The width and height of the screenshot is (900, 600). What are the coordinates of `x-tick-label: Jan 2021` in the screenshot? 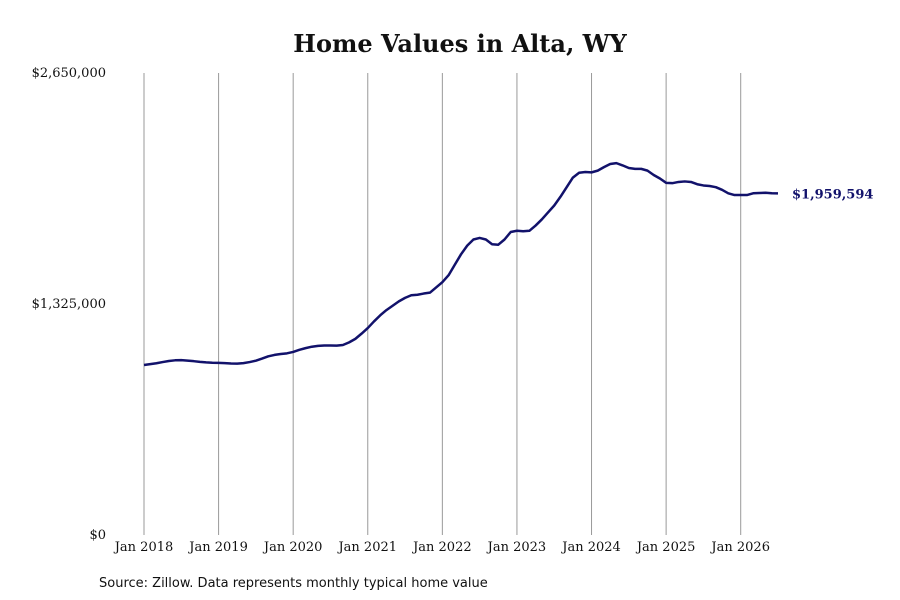 It's located at (366, 547).